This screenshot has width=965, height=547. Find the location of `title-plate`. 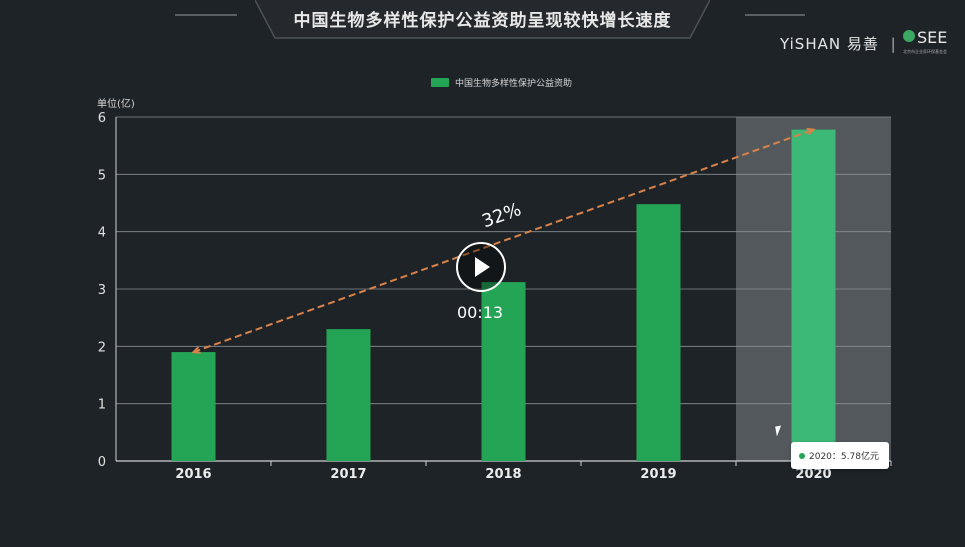

title-plate is located at coordinates (482, 19).